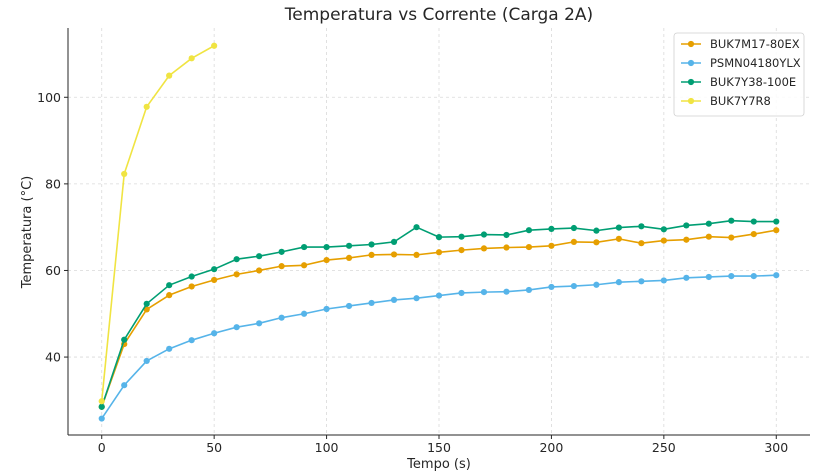  I want to click on x-tick-label: 250, so click(664, 447).